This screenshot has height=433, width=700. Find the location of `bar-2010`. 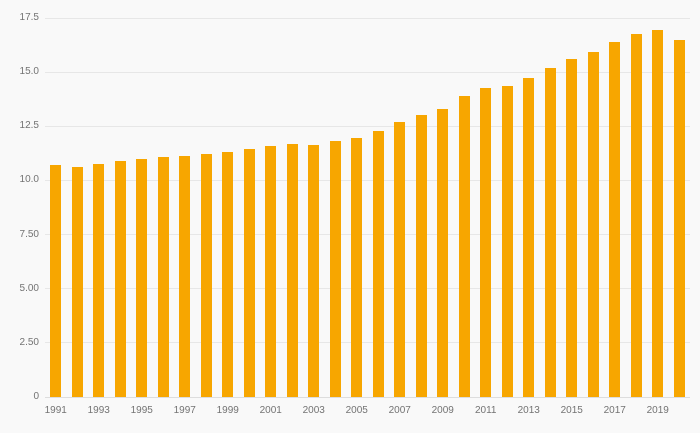

bar-2010 is located at coordinates (464, 246).